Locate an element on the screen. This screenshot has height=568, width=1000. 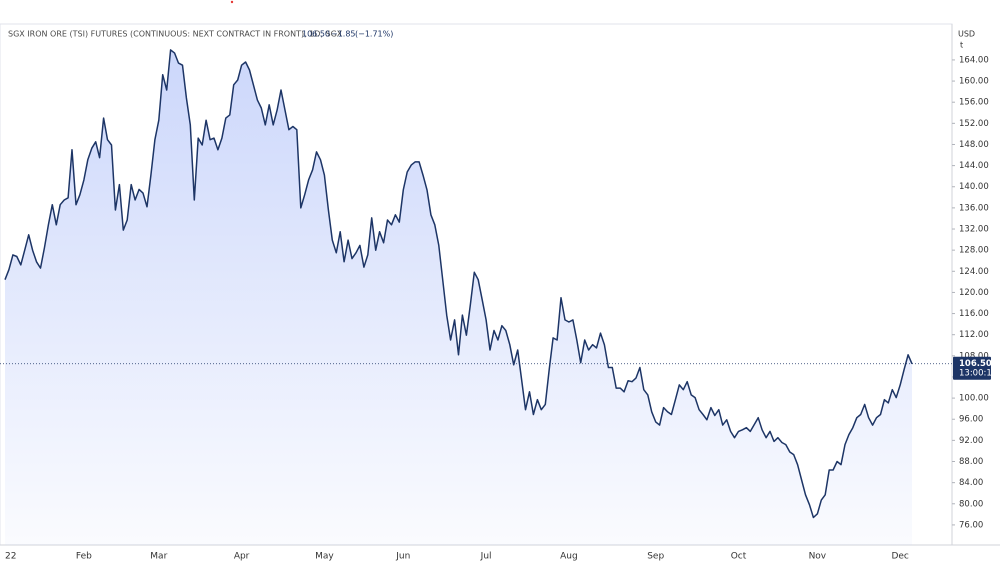
x-tick-label: Oct is located at coordinates (739, 557).